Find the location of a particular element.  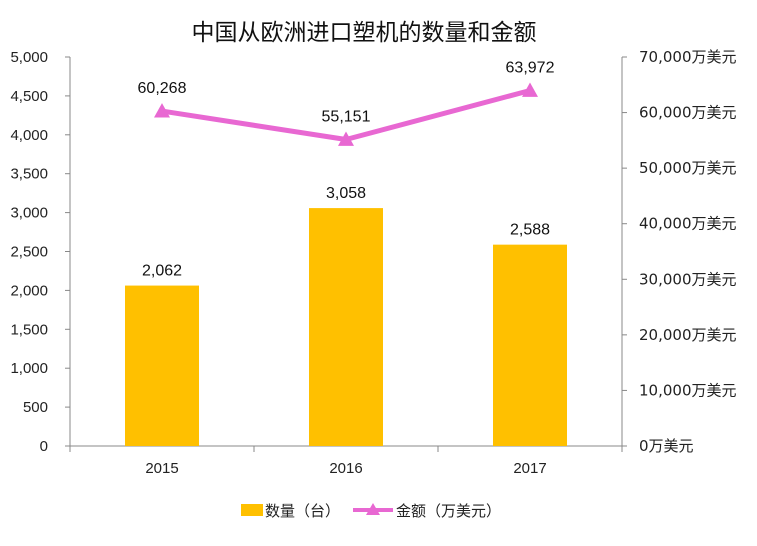

bar-value-label: 2,588 is located at coordinates (530, 230).